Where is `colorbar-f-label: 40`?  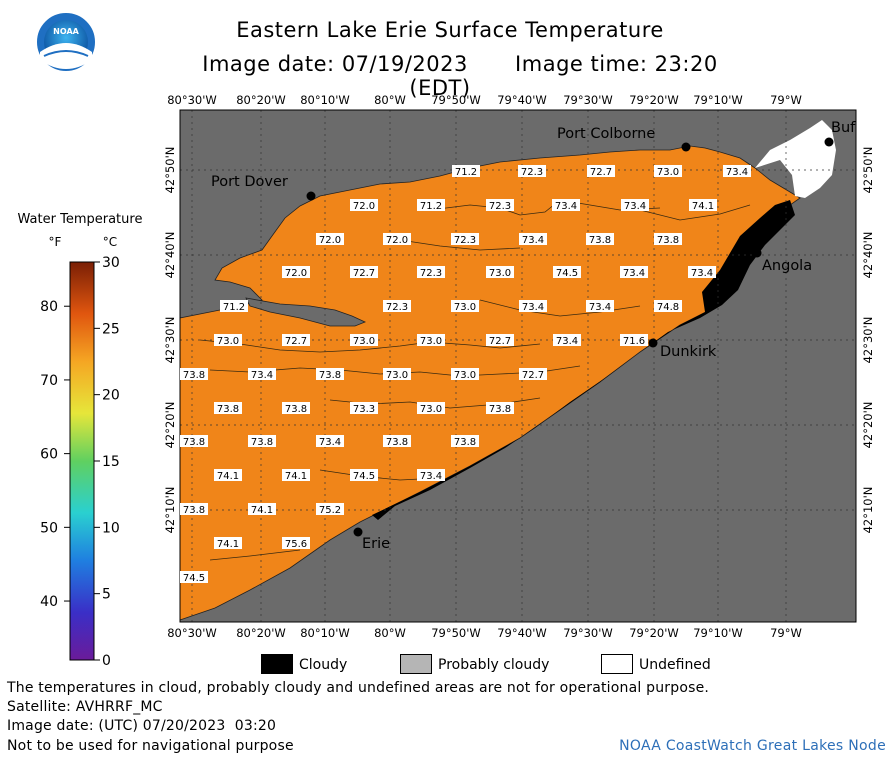 colorbar-f-label: 40 is located at coordinates (49, 602).